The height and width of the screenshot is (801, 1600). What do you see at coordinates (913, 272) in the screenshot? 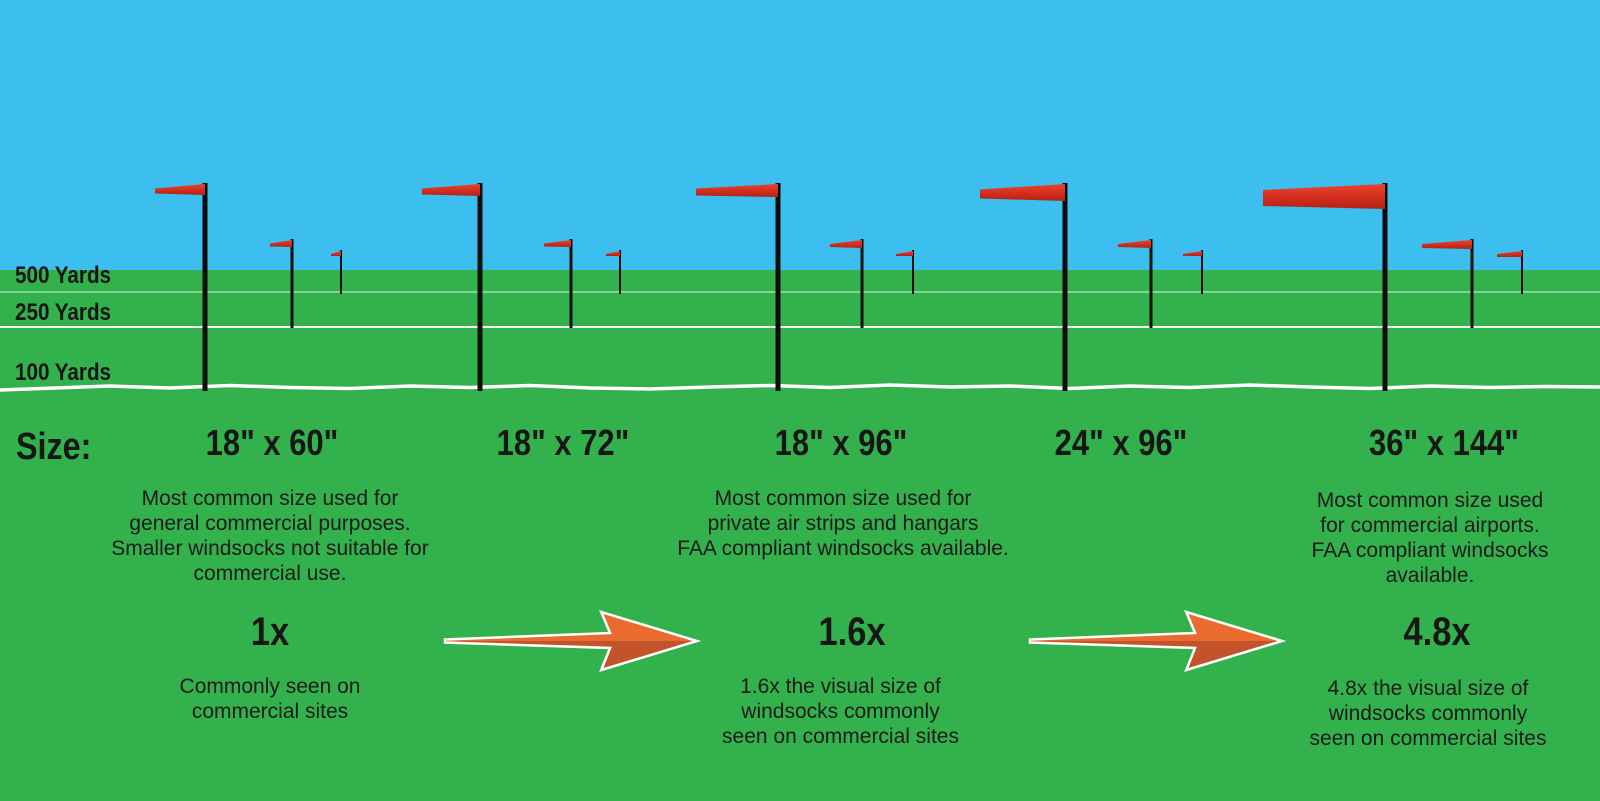
I see `windsock-pole-small-g3` at bounding box center [913, 272].